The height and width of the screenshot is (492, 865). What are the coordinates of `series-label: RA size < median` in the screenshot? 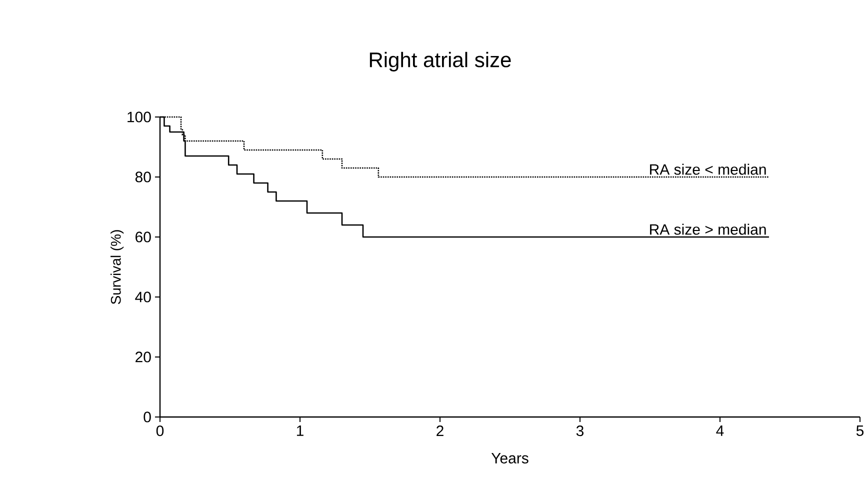 It's located at (708, 169).